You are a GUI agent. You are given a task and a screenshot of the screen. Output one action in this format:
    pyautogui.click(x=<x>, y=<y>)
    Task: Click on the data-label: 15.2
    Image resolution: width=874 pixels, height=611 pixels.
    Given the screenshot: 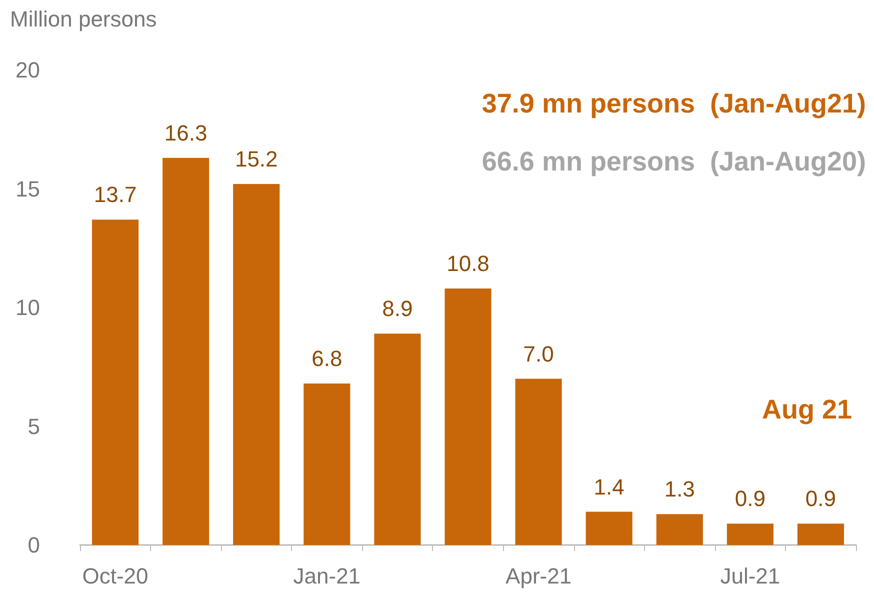 What is the action you would take?
    pyautogui.click(x=256, y=159)
    